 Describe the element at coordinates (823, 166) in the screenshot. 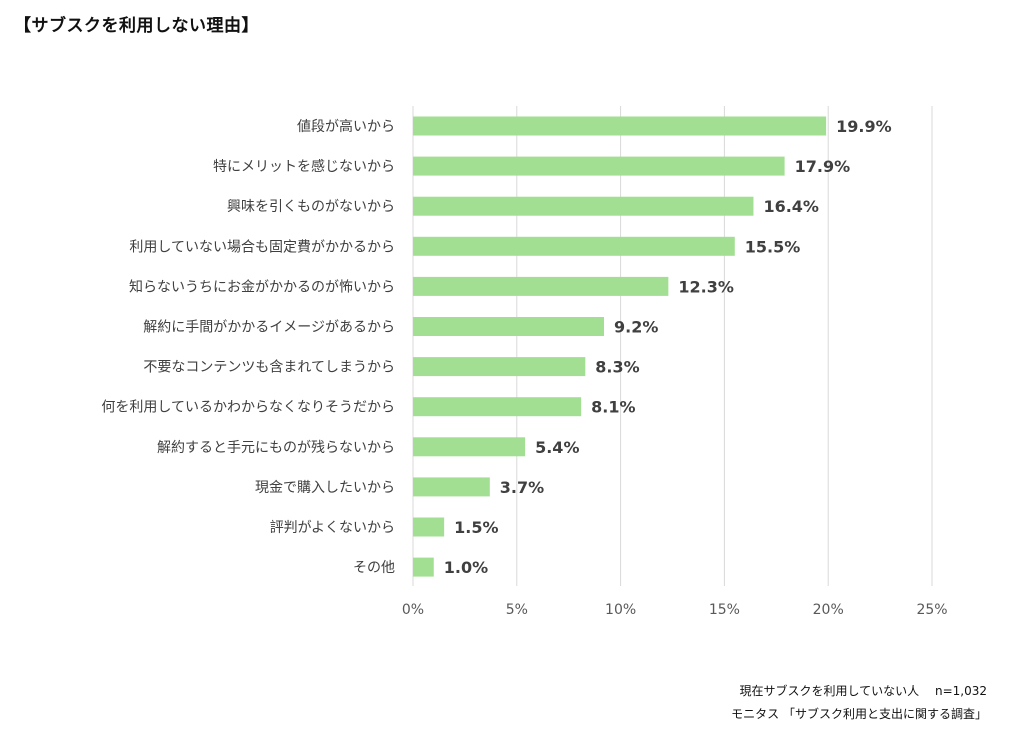

I see `value-label: 17.9%` at that location.